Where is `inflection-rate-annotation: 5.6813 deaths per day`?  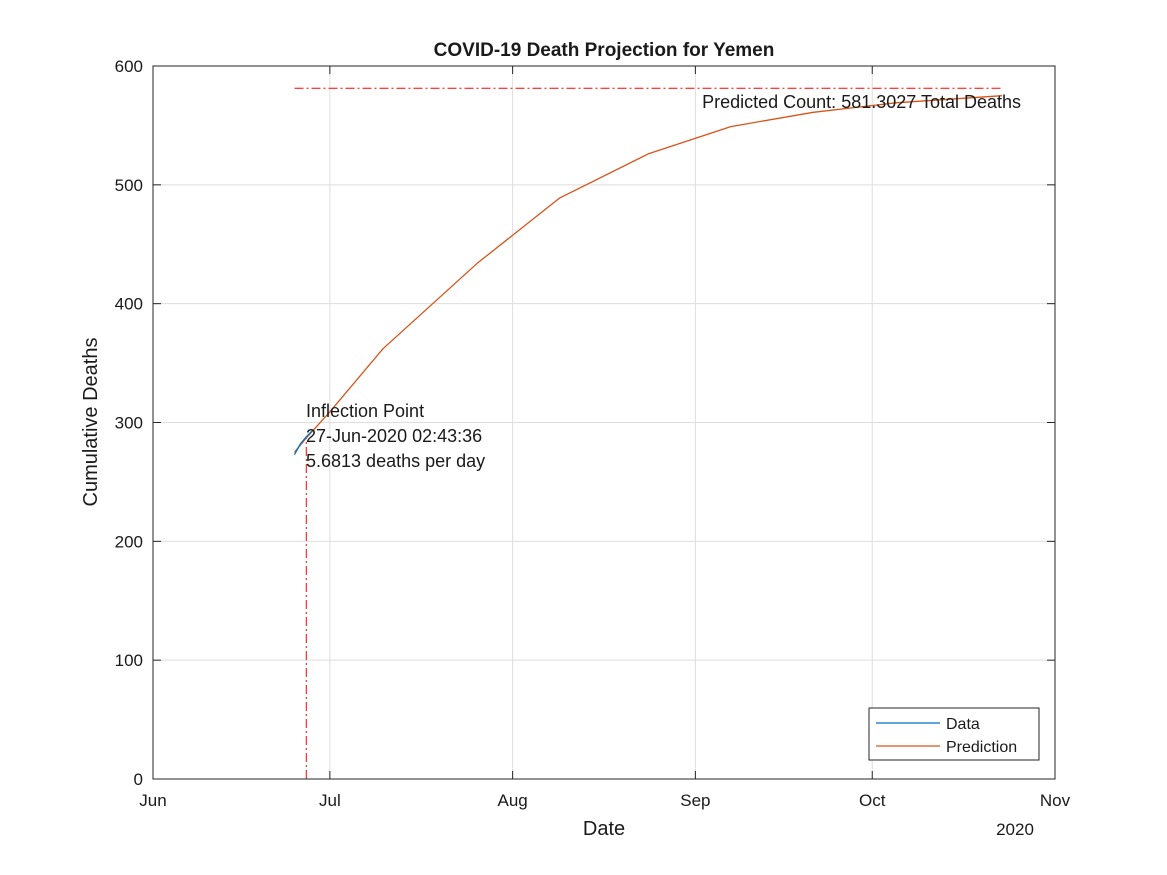 inflection-rate-annotation: 5.6813 deaths per day is located at coordinates (395, 461).